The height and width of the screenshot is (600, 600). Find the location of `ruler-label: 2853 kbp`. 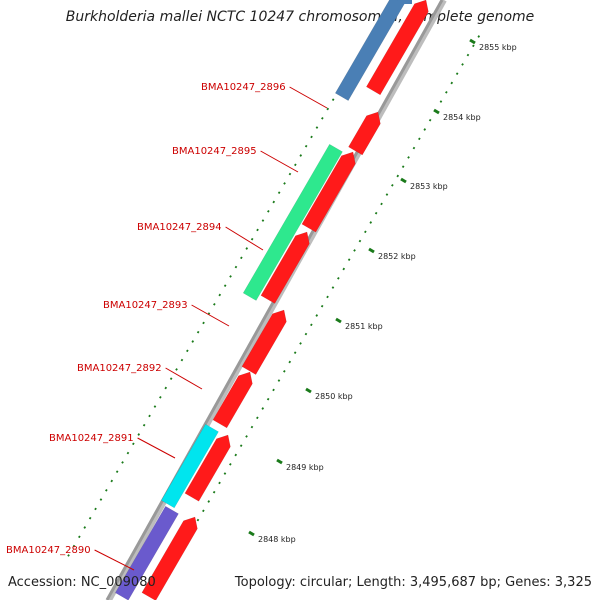

ruler-label: 2853 kbp is located at coordinates (429, 186).